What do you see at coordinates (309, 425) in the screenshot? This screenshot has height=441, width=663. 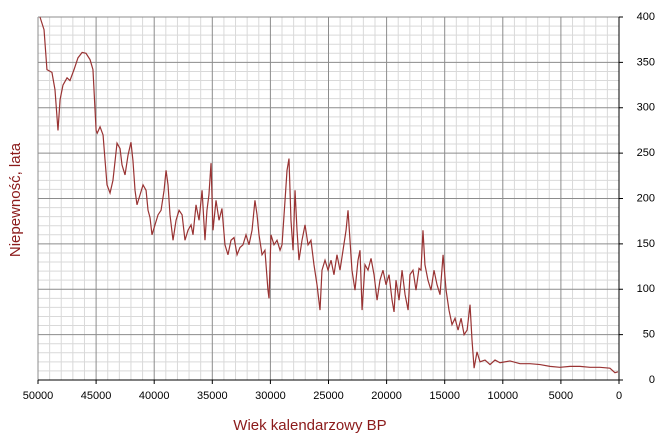 I see `x-axis-title: Wiek kalendarzowy BP` at bounding box center [309, 425].